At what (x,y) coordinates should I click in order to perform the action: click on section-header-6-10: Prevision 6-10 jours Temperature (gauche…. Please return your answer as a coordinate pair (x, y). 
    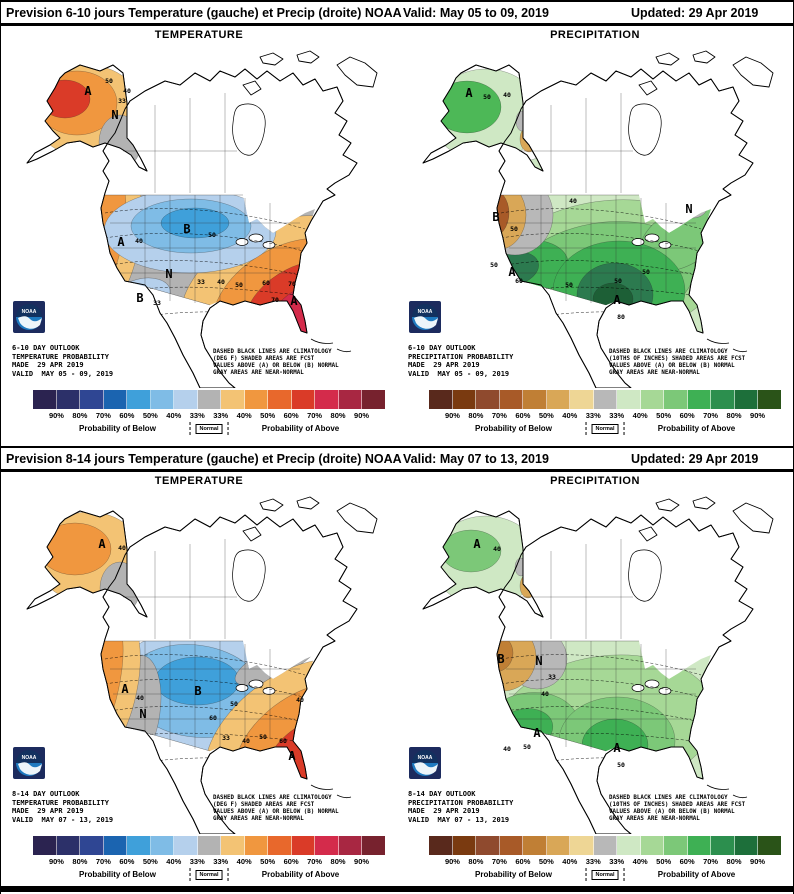
    Looking at the image, I should click on (397, 13).